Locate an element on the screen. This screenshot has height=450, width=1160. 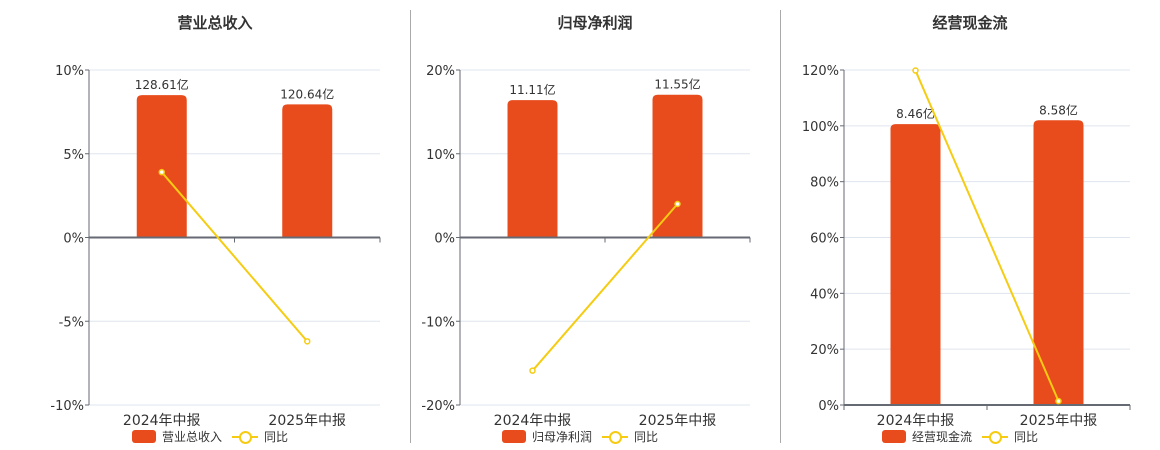
bar-value-label: 8.58亿 is located at coordinates (1058, 109).